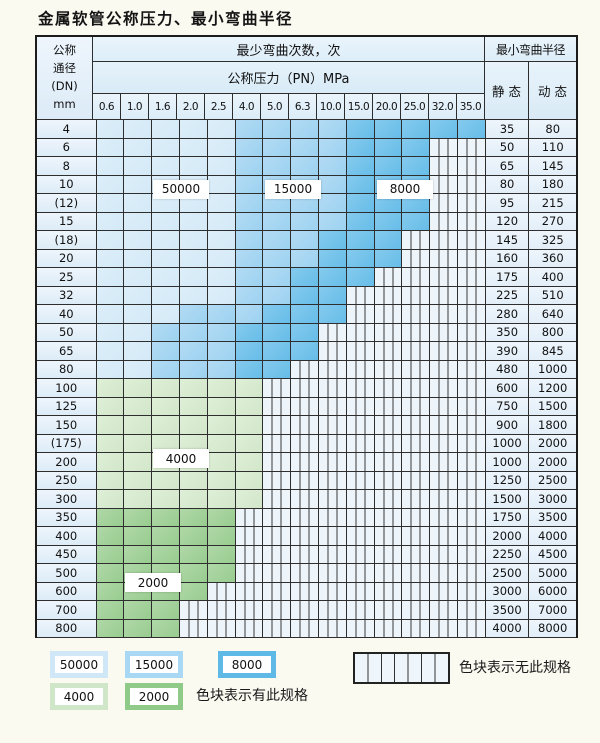  I want to click on dynamic-radius-cell: 7000, so click(553, 610).